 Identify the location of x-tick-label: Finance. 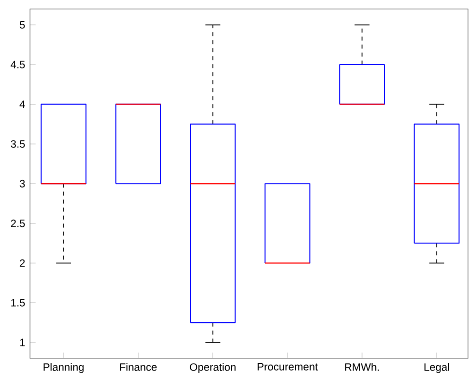
(138, 367).